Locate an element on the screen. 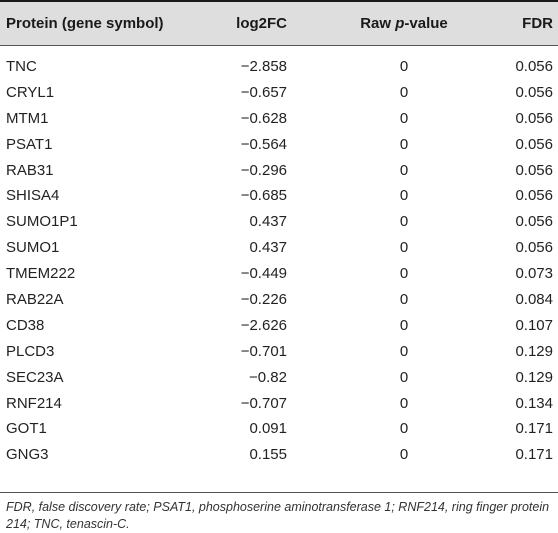  cell-fdr: 0.134 is located at coordinates (534, 403).